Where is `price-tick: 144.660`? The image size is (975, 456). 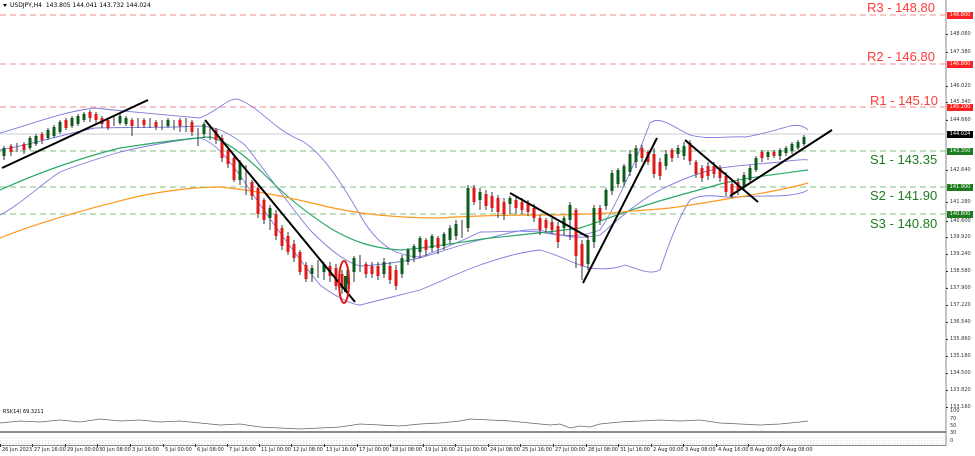 price-tick: 144.660 is located at coordinates (958, 120).